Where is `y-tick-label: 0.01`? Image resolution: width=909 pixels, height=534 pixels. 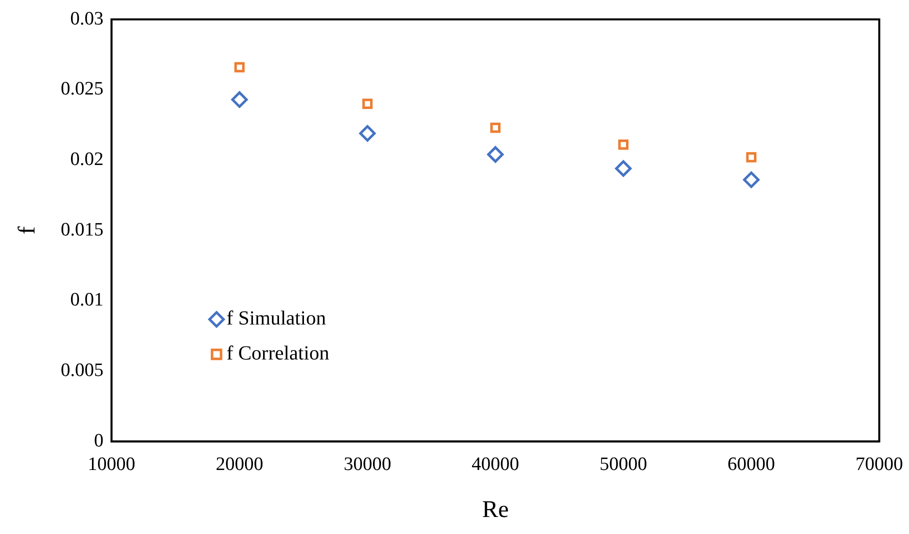
y-tick-label: 0.01 is located at coordinates (87, 300).